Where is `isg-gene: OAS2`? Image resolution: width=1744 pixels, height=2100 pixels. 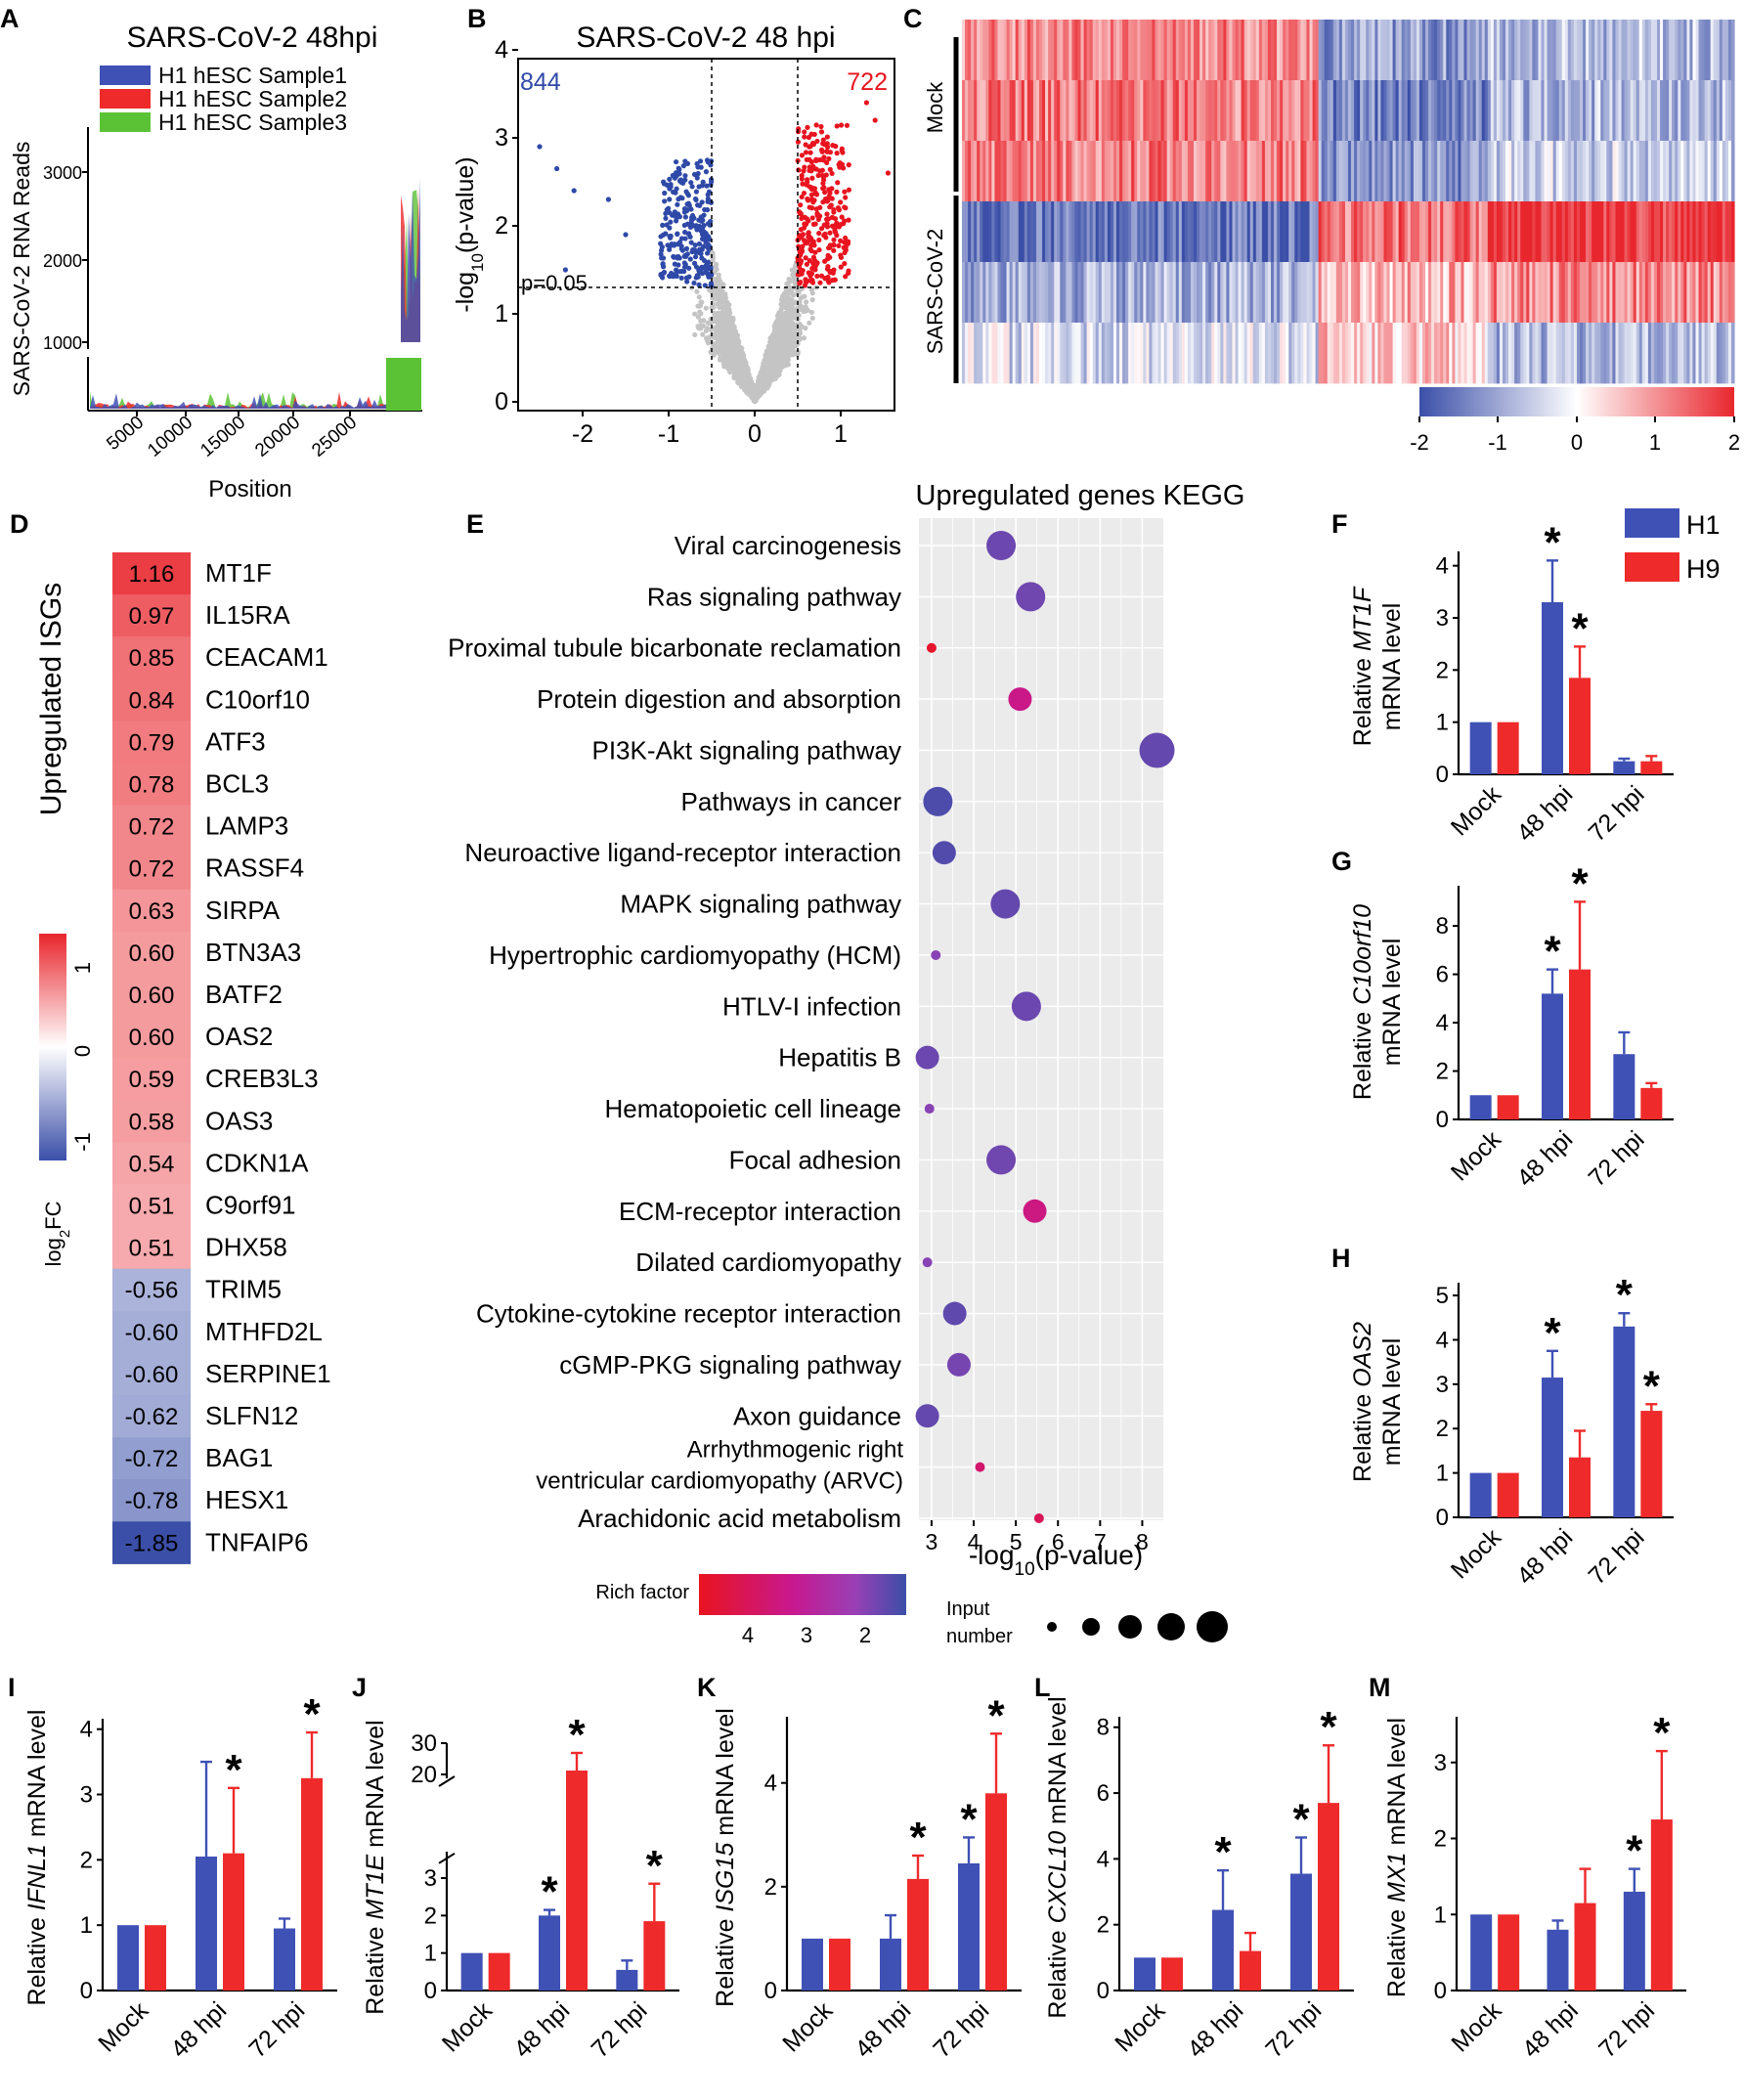
isg-gene: OAS2 is located at coordinates (239, 1036).